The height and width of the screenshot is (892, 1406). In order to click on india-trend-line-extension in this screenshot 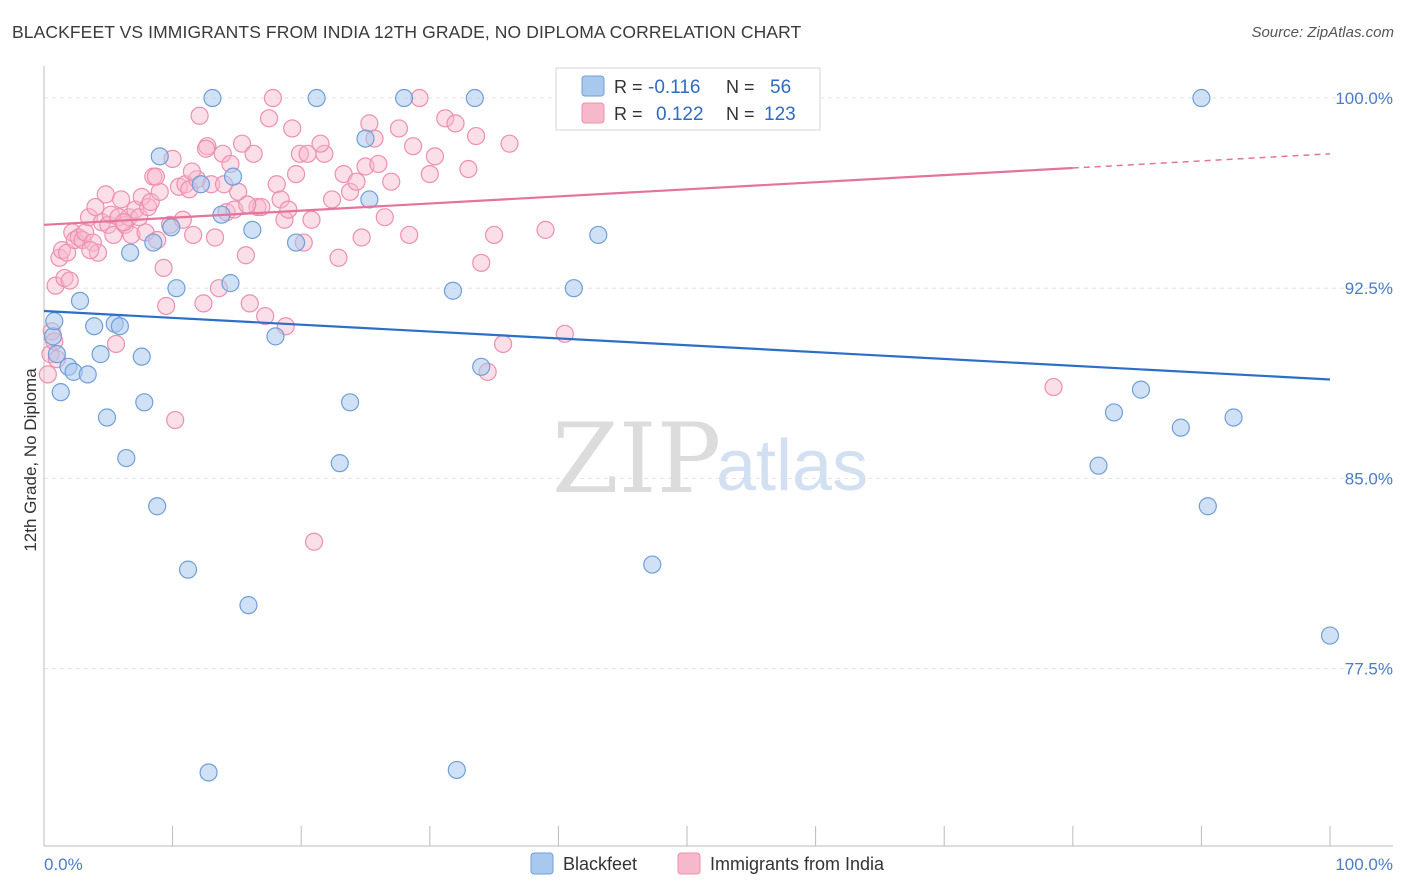, I will do `click(1201, 161)`.